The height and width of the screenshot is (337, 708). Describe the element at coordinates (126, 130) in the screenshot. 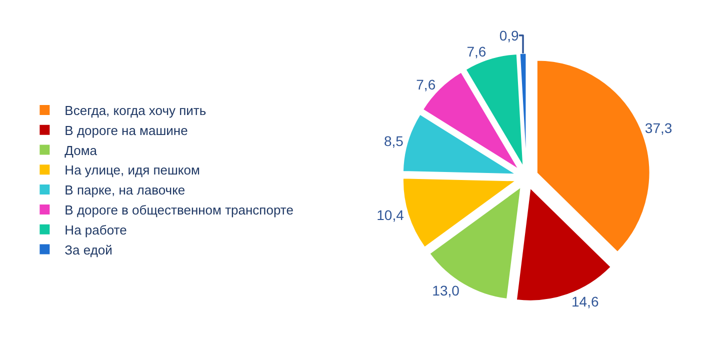

I see `legend-label: В дороге на машине` at that location.